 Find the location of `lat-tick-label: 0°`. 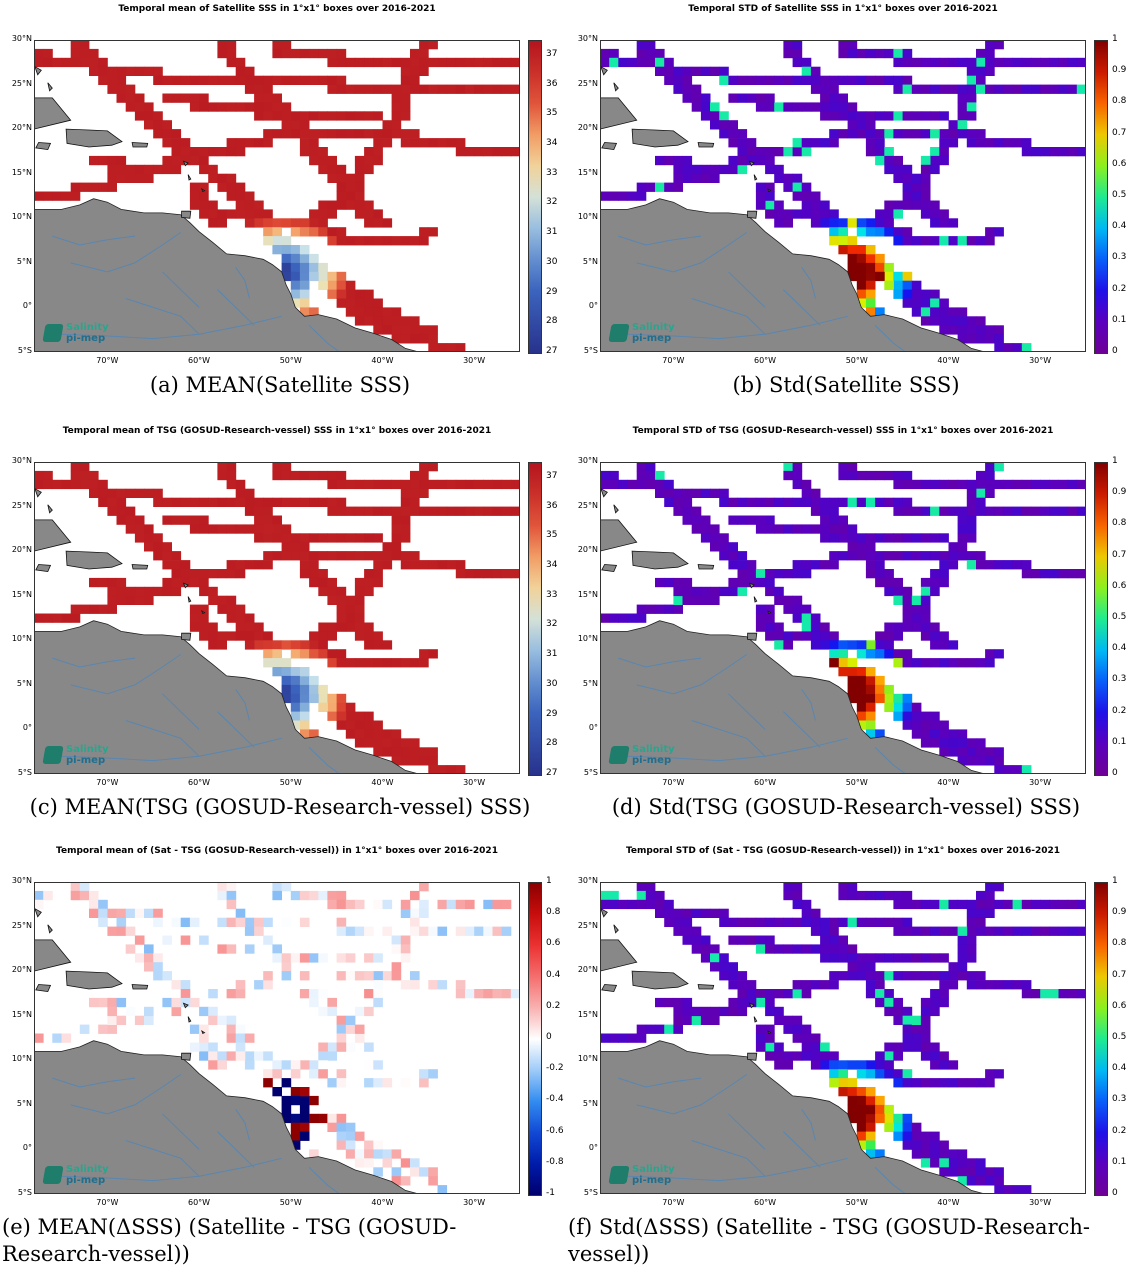

lat-tick-label: 0° is located at coordinates (593, 306).